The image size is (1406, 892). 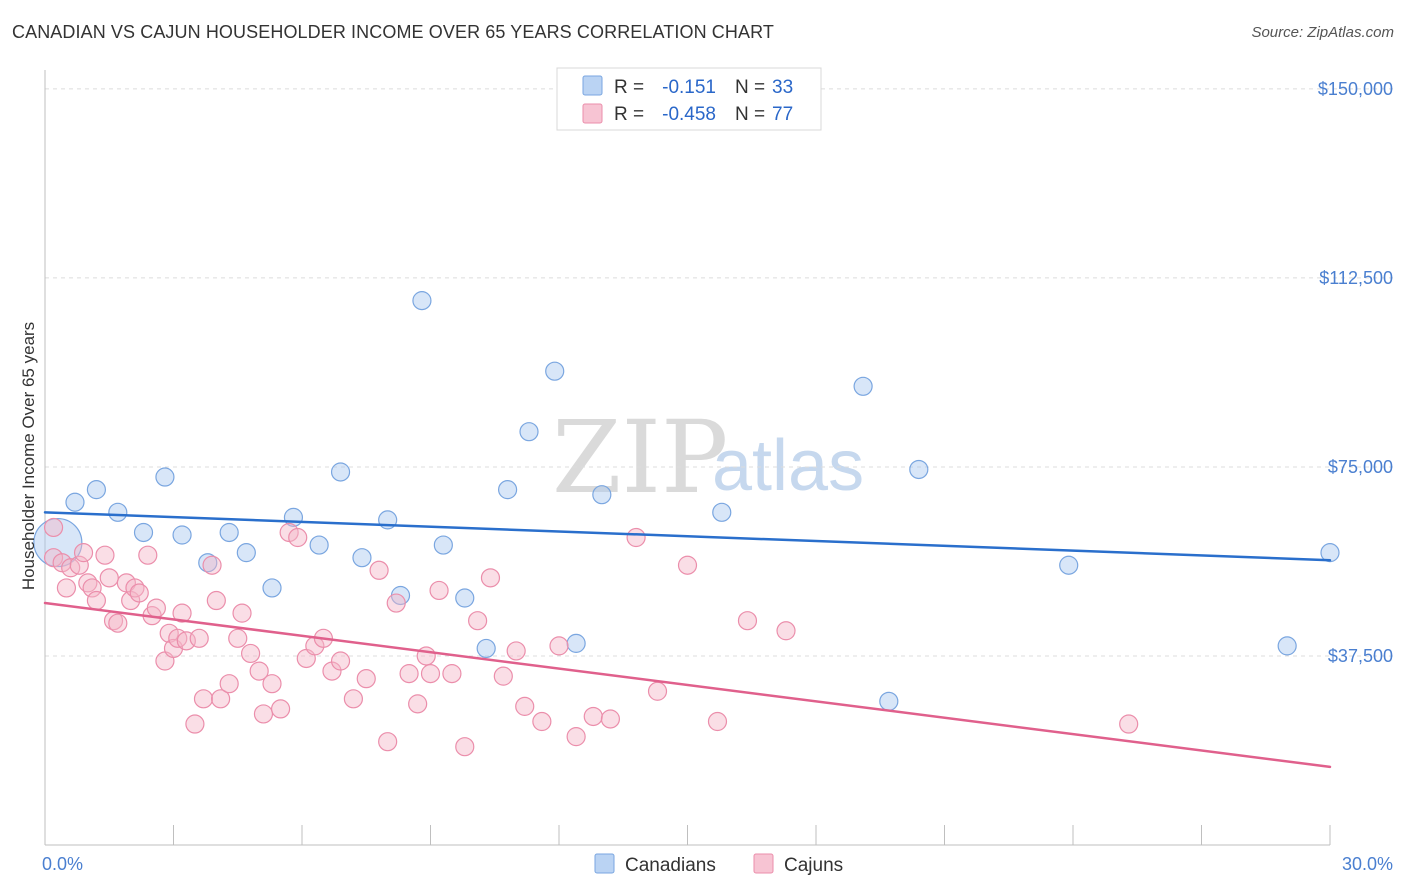 What do you see at coordinates (763, 863) in the screenshot?
I see `legend-swatch-cajuns-bottom` at bounding box center [763, 863].